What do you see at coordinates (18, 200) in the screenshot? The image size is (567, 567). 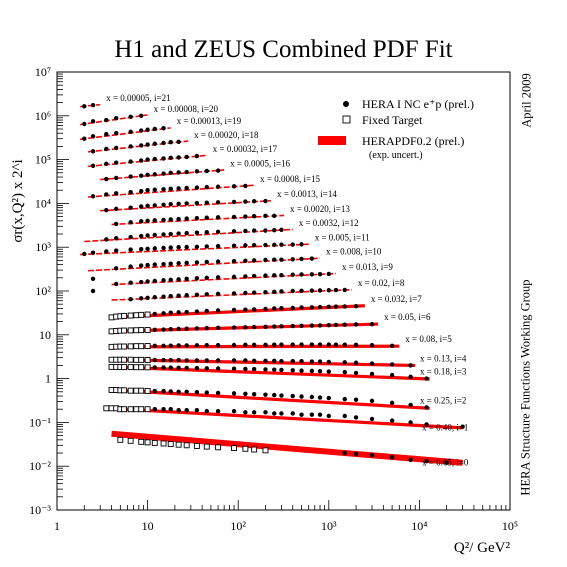 I see `y-axis-label: σr(x,Q²) x 2^i` at bounding box center [18, 200].